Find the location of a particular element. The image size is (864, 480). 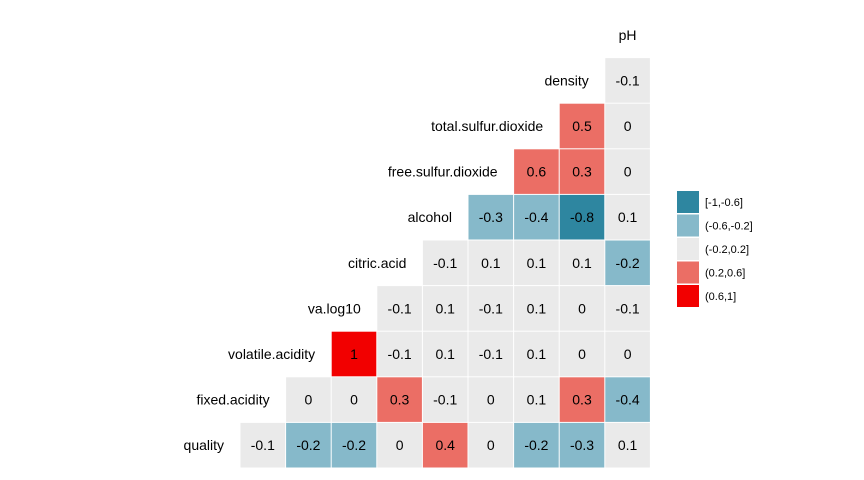

cell-value-label: 1 is located at coordinates (354, 354).